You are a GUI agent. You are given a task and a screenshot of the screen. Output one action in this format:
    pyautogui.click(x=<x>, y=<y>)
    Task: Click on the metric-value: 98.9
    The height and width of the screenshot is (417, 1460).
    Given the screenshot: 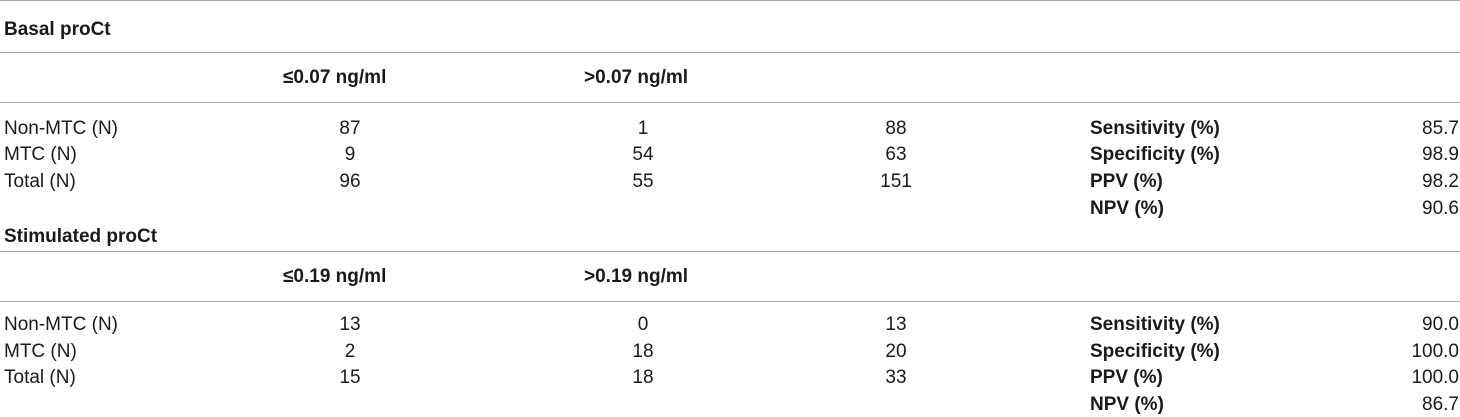 What is the action you would take?
    pyautogui.click(x=1440, y=154)
    